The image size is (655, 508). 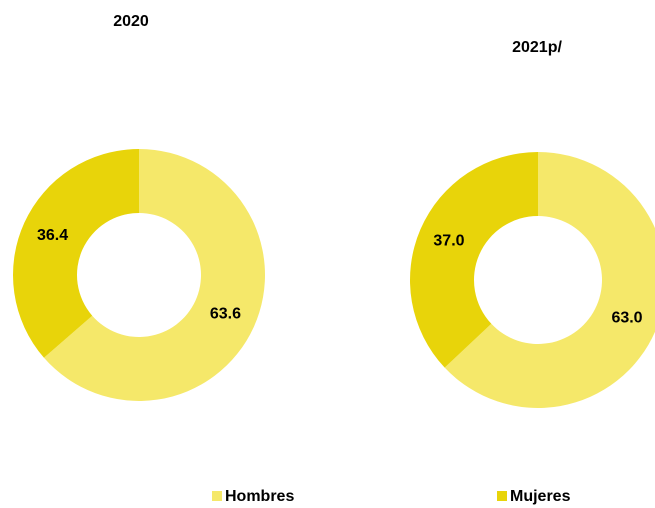 What do you see at coordinates (131, 21) in the screenshot?
I see `chart-title: 2020` at bounding box center [131, 21].